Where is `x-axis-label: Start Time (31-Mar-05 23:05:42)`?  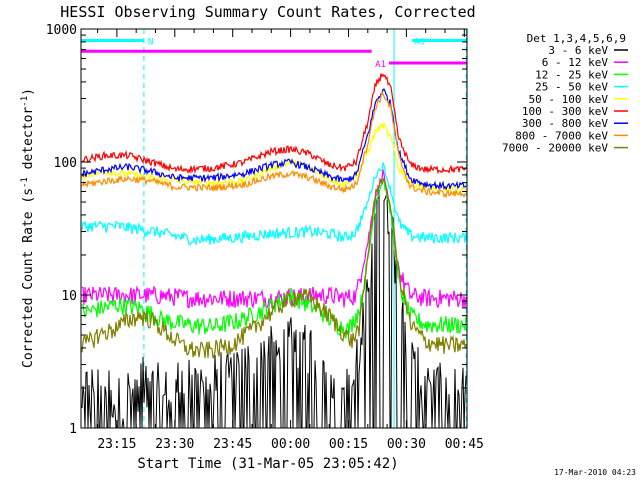 x-axis-label: Start Time (31-Mar-05 23:05:42) is located at coordinates (267, 464).